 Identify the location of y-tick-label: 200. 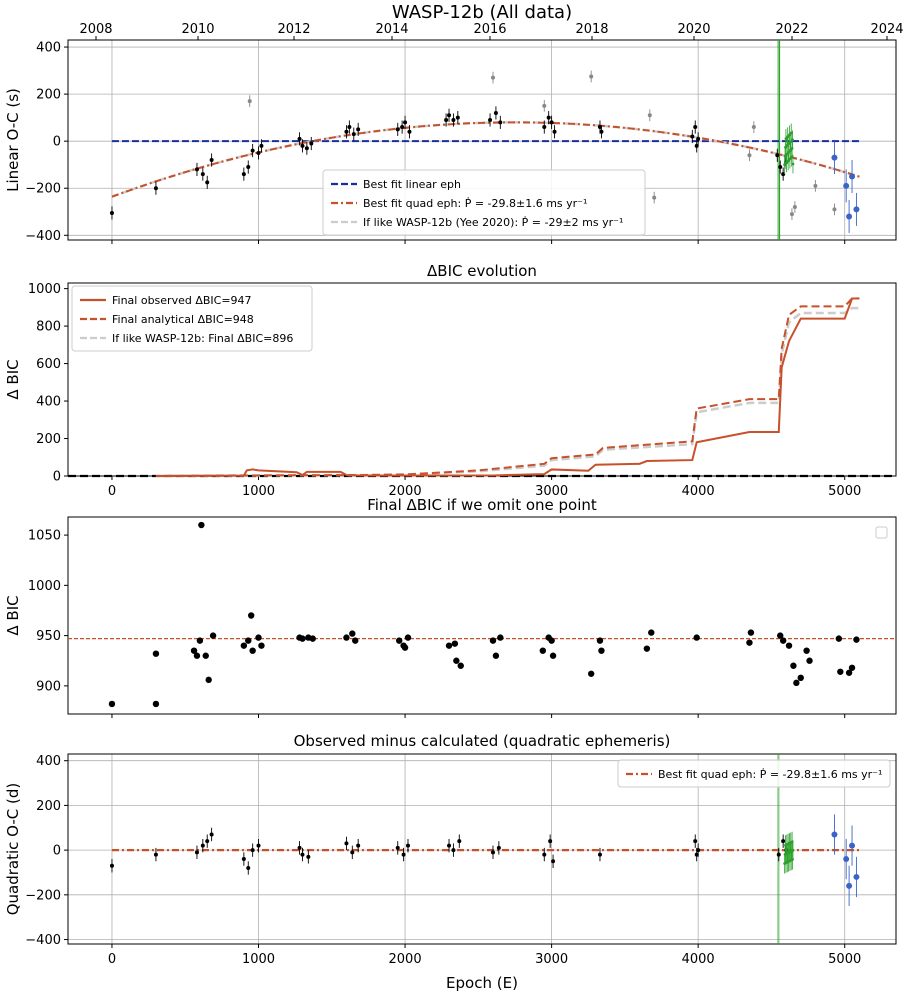
(48, 439).